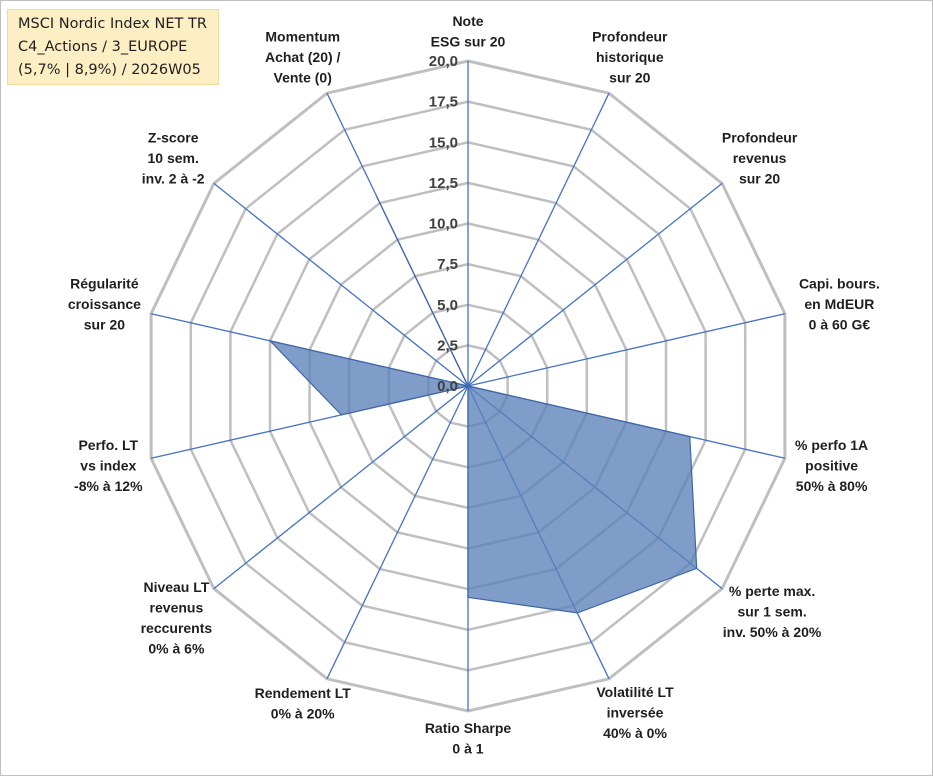  What do you see at coordinates (443, 142) in the screenshot?
I see `radial-tick-label: 15,0` at bounding box center [443, 142].